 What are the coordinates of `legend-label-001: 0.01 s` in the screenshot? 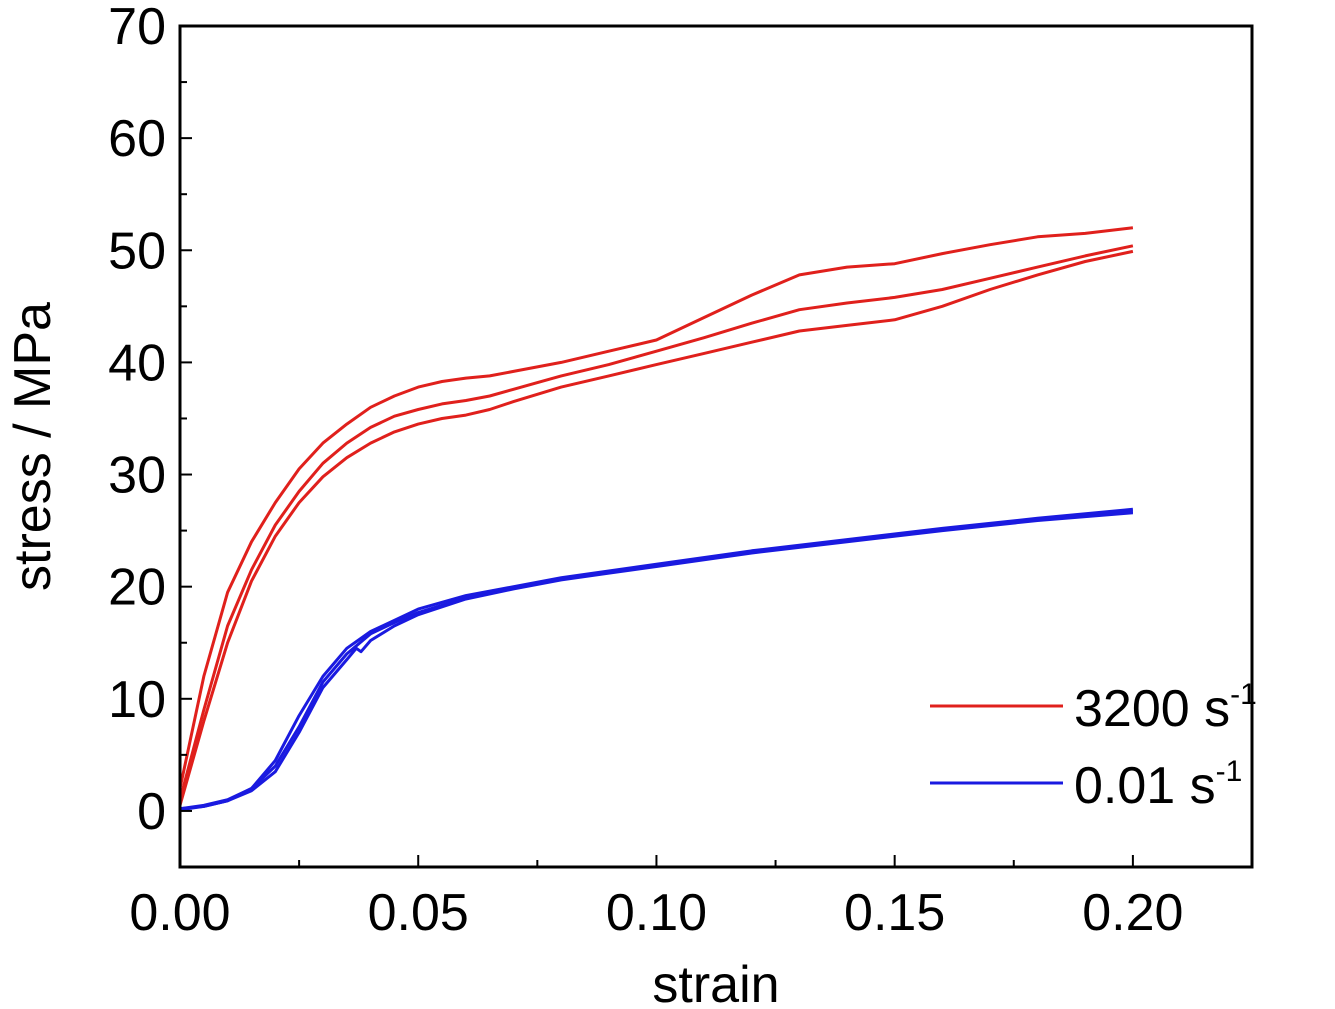 It's located at (1145, 786).